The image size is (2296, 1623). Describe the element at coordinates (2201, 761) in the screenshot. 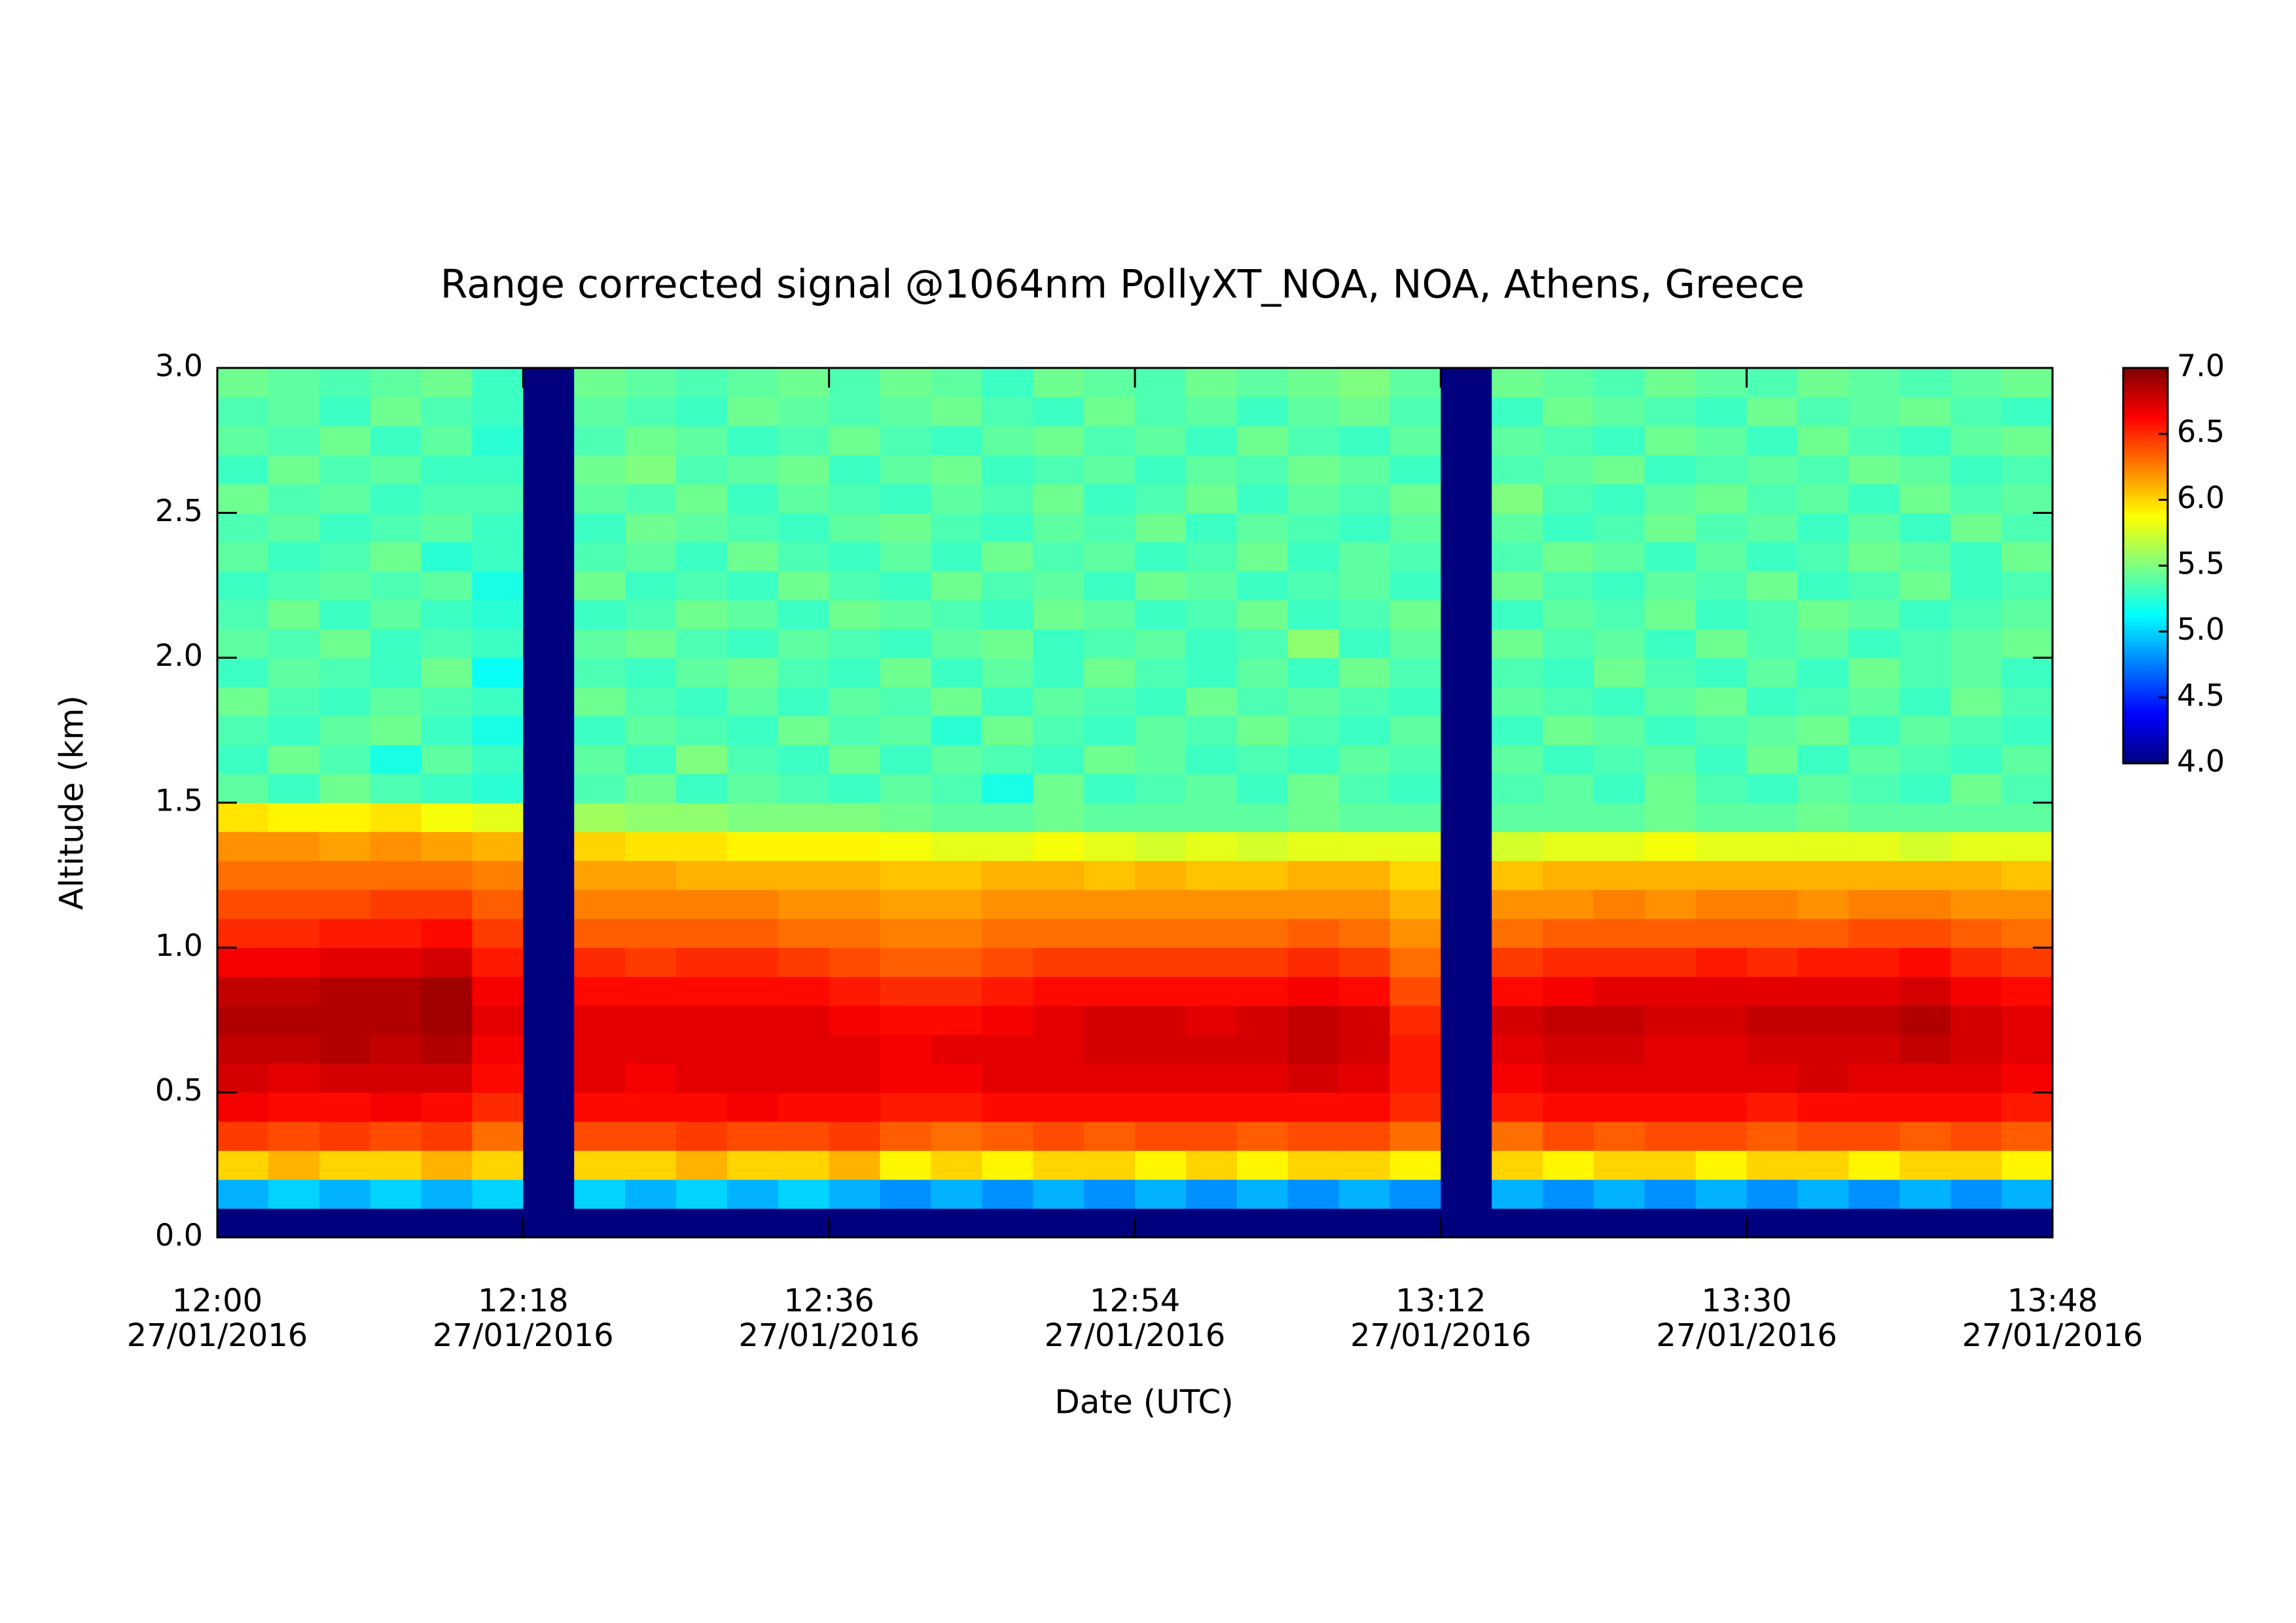

I see `colorbar-tick-label: 4.0` at that location.